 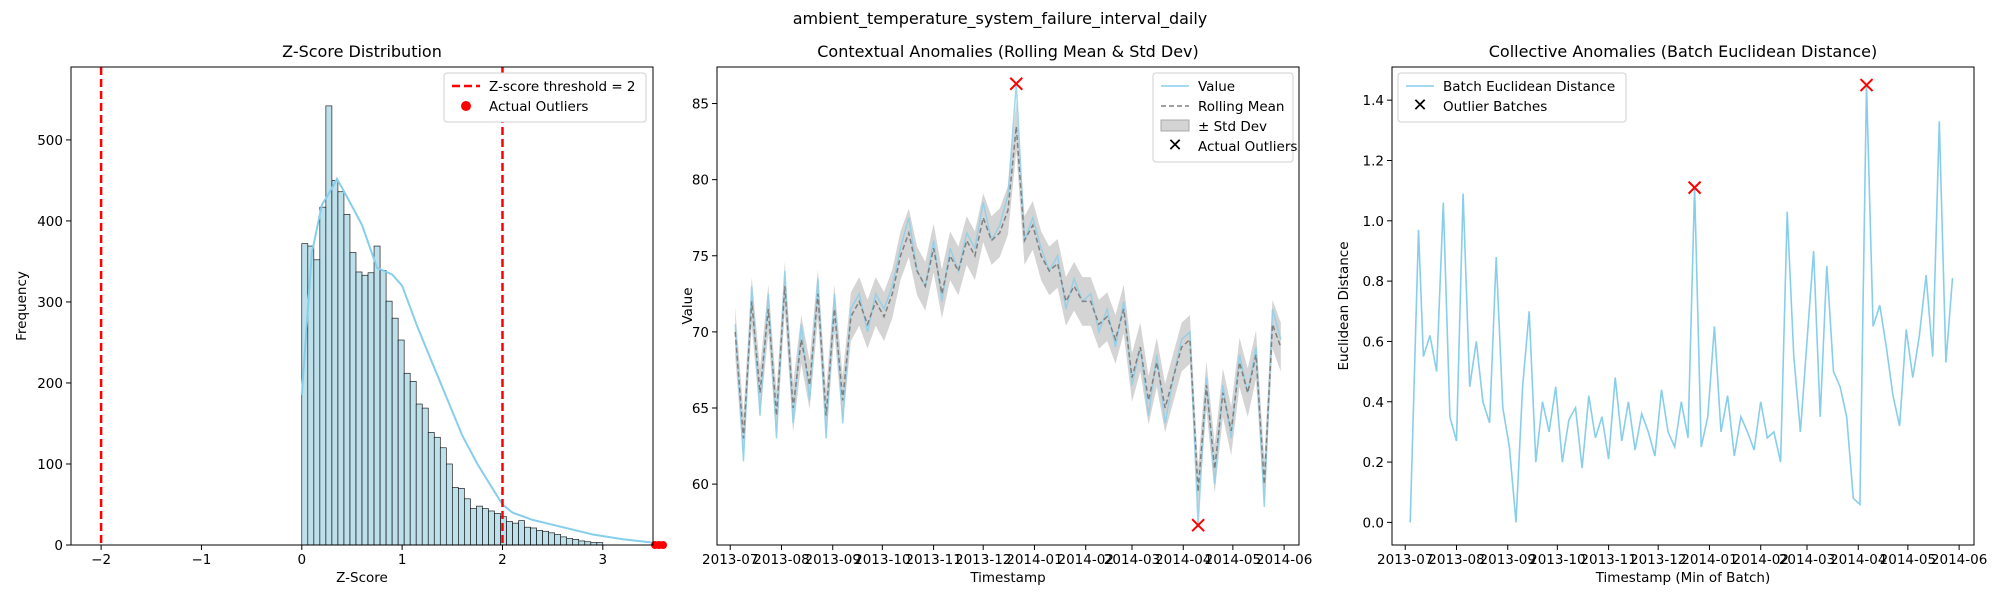 I want to click on panel-zscore-xlabel: Z-Score, so click(x=362, y=578).